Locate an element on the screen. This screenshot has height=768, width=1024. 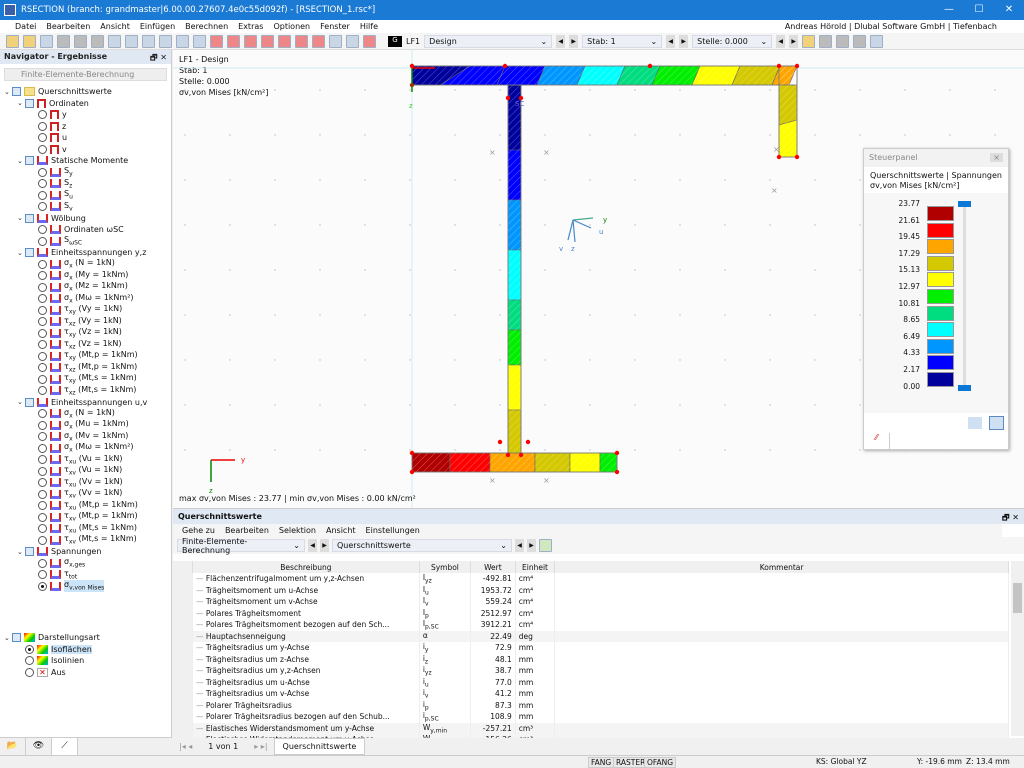
maximize-button: ☐ is located at coordinates (979, 9).